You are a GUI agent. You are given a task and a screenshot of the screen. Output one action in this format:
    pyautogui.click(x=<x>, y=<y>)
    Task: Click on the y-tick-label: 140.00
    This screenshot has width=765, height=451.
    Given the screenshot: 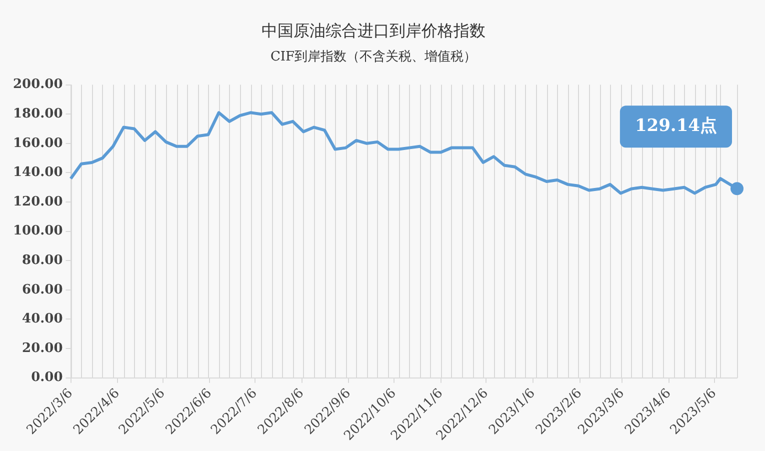 What is the action you would take?
    pyautogui.click(x=37, y=172)
    